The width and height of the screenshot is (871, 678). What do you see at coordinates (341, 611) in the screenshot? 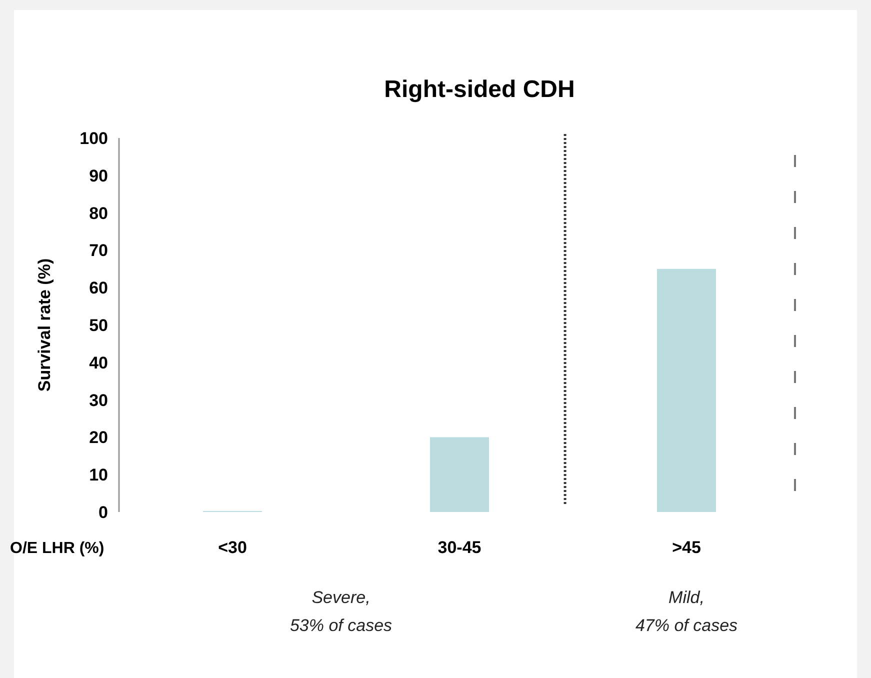
I see `text: Severe, 53% of cases` at bounding box center [341, 611].